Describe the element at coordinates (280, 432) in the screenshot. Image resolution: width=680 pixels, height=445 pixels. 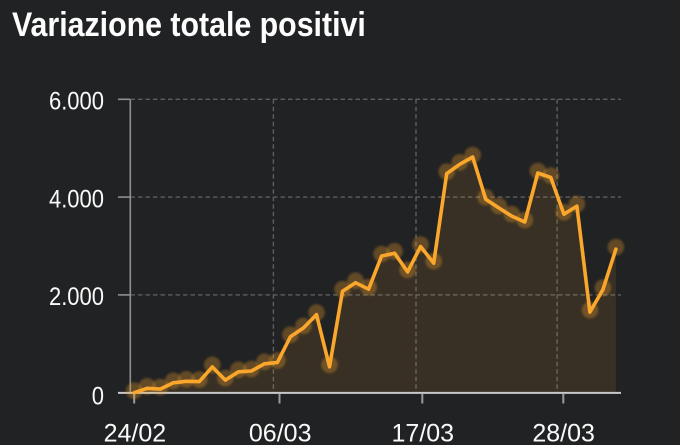
I see `svg-text: 06/03` at that location.